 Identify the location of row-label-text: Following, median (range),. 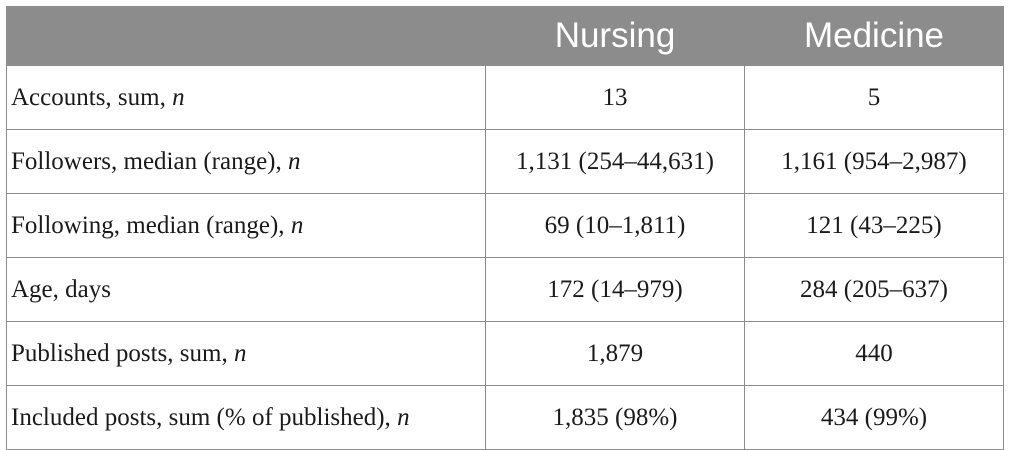
(151, 225).